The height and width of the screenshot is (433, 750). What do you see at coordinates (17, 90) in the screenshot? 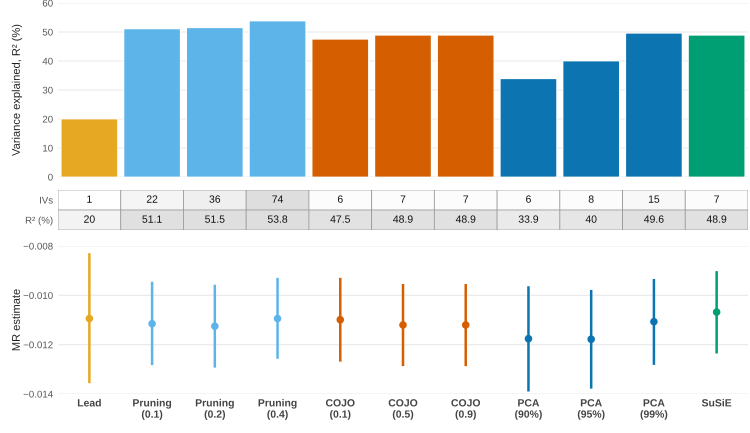
I see `y-axis-title: Variance explained, R² (%)` at bounding box center [17, 90].